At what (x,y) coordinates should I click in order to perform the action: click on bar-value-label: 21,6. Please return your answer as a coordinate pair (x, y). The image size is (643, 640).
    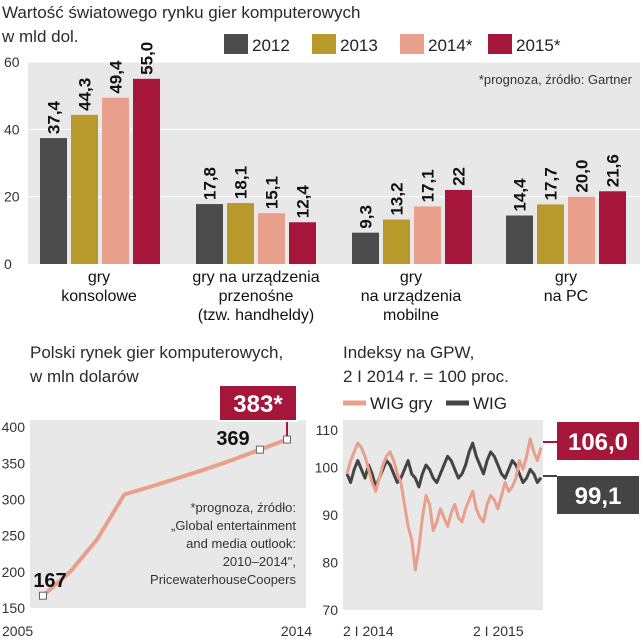
    Looking at the image, I should click on (613, 170).